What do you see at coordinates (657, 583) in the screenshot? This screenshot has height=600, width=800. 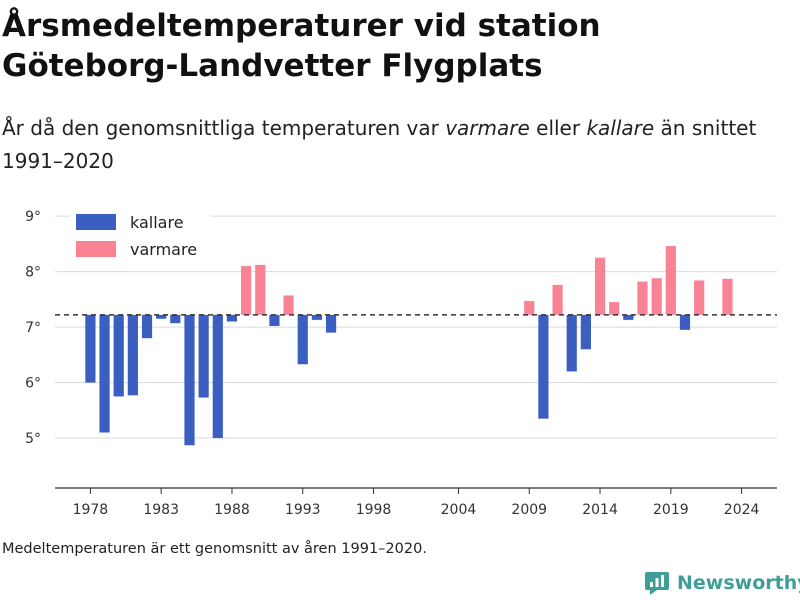 I see `newsworthy-logo-icon` at bounding box center [657, 583].